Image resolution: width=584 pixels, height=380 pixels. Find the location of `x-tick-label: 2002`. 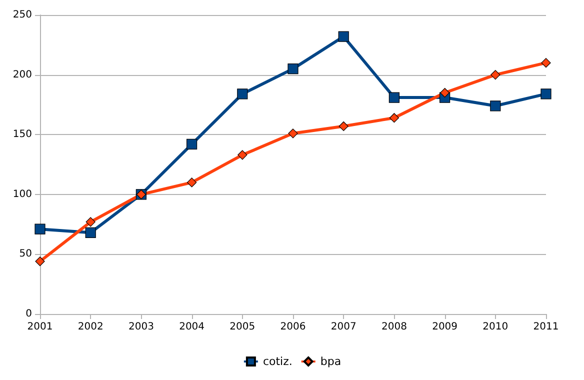

x-tick-label: 2002 is located at coordinates (91, 327).